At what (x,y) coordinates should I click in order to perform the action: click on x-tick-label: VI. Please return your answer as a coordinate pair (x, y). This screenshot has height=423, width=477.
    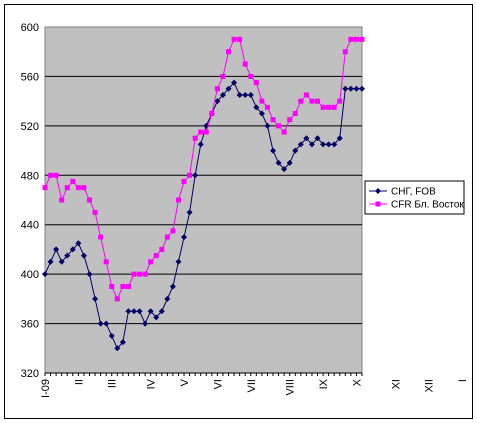
    Looking at the image, I should click on (218, 384).